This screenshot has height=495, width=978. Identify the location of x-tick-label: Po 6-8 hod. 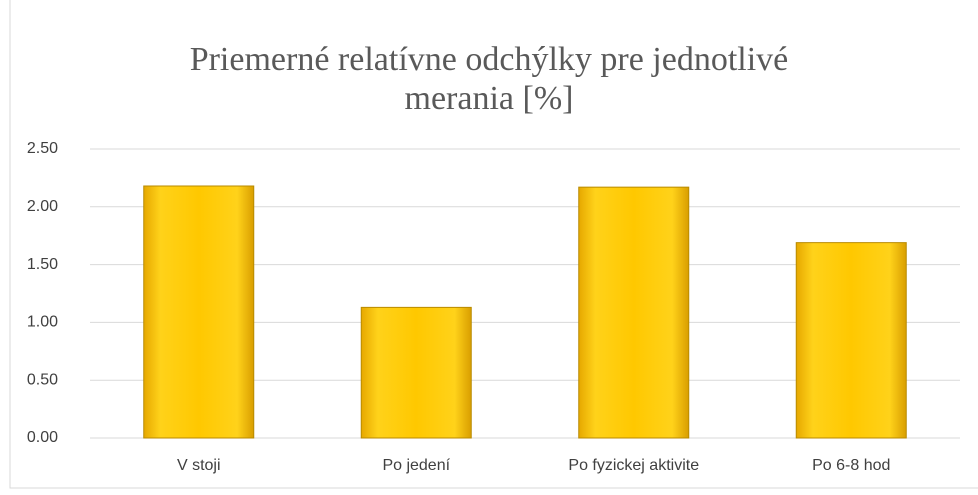
(851, 465).